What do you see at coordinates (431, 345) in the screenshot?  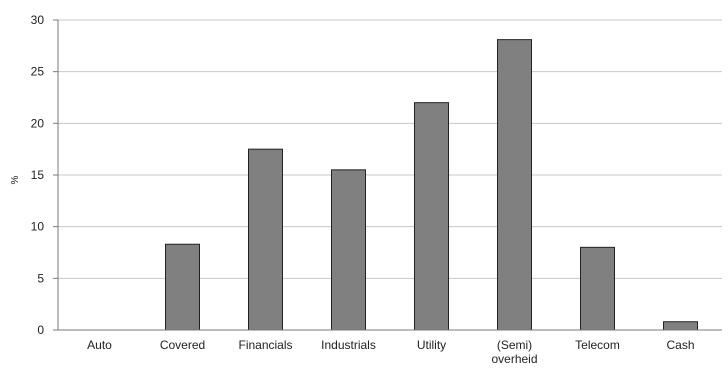 I see `x-tick-label-4: Utility` at bounding box center [431, 345].